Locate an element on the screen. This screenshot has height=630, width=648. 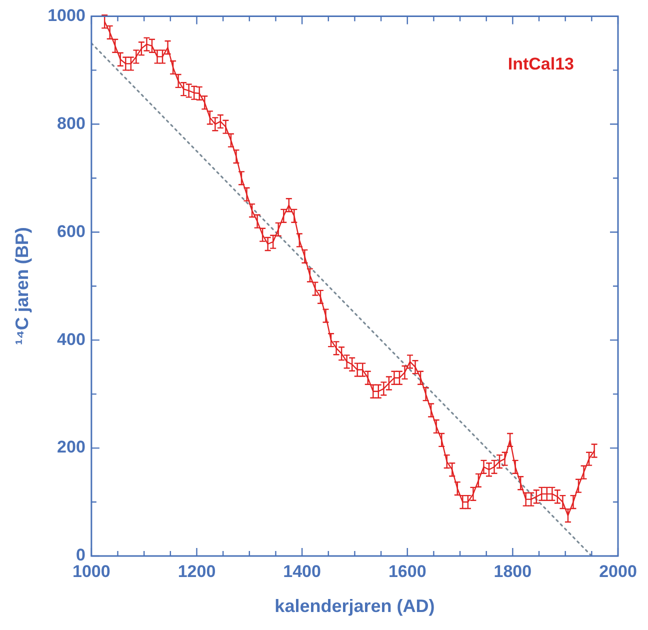
x-tick-label: 2000 is located at coordinates (618, 571).